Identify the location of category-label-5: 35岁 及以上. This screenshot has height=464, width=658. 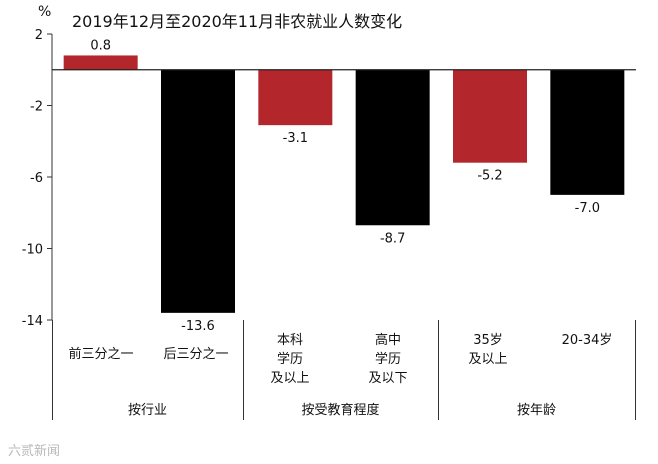
(488, 350).